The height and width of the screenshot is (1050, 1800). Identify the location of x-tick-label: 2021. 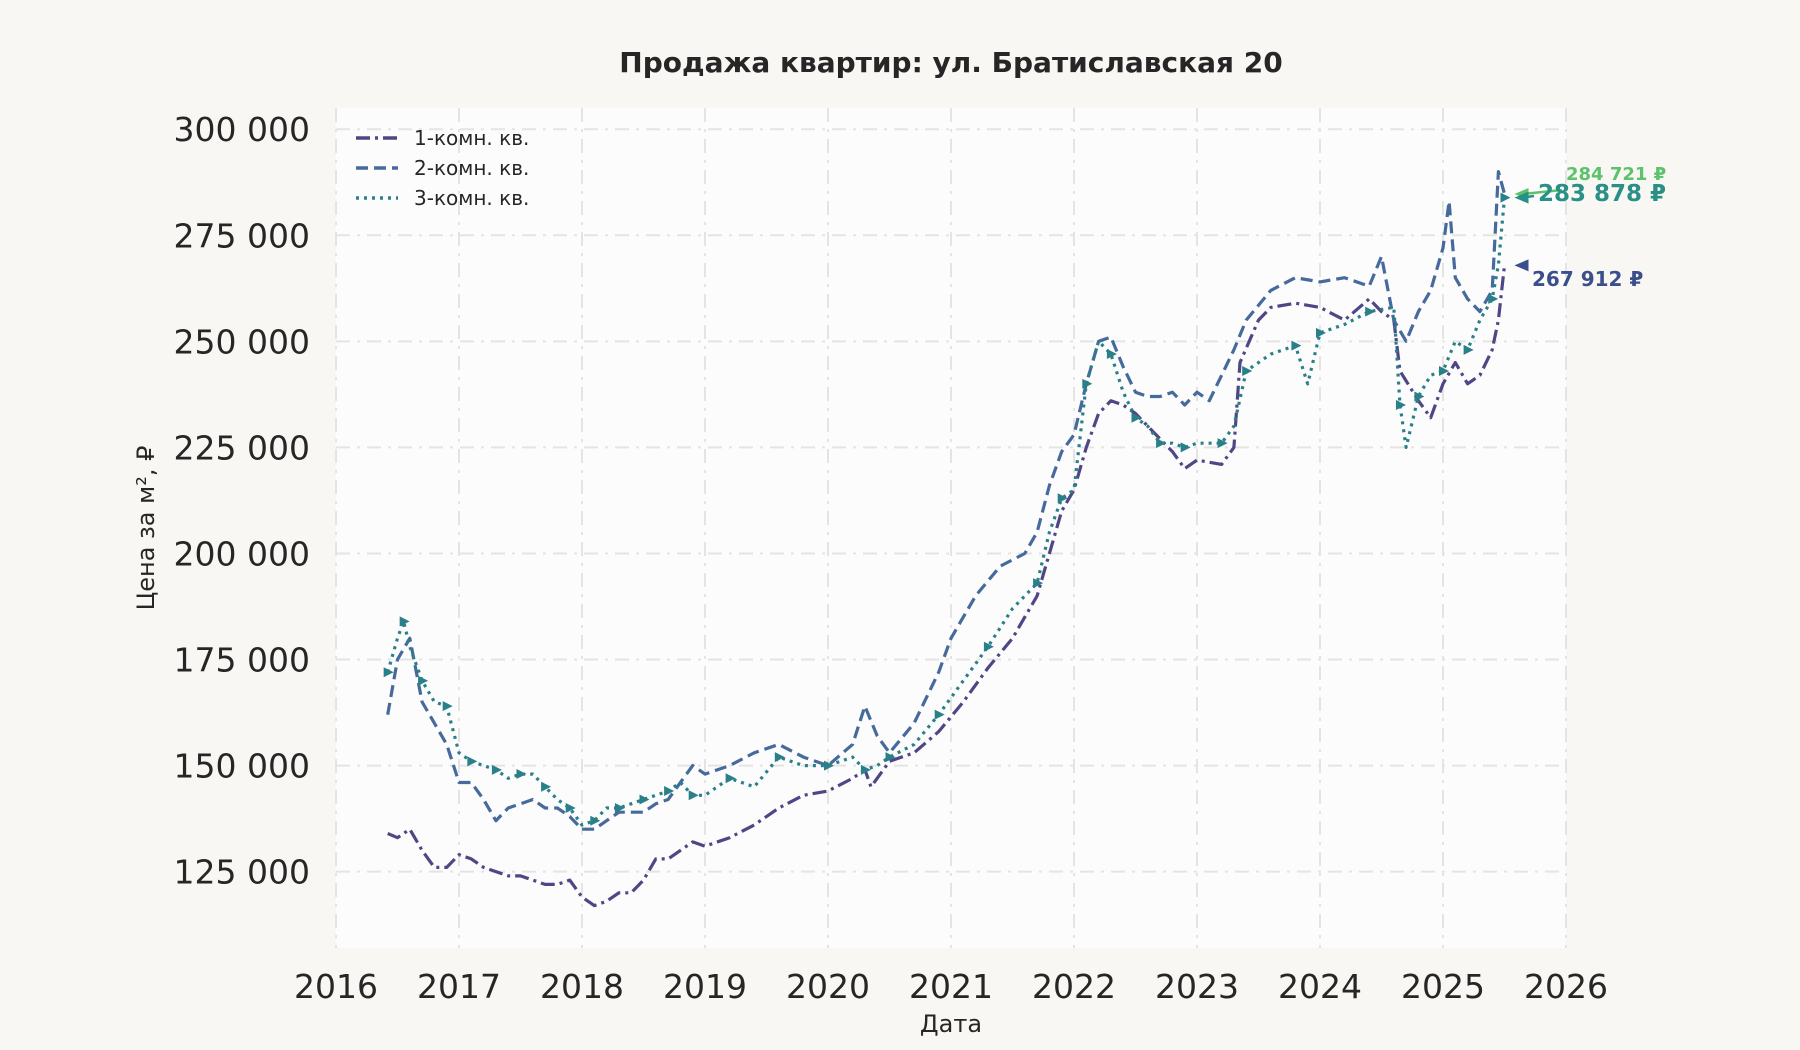
(951, 986).